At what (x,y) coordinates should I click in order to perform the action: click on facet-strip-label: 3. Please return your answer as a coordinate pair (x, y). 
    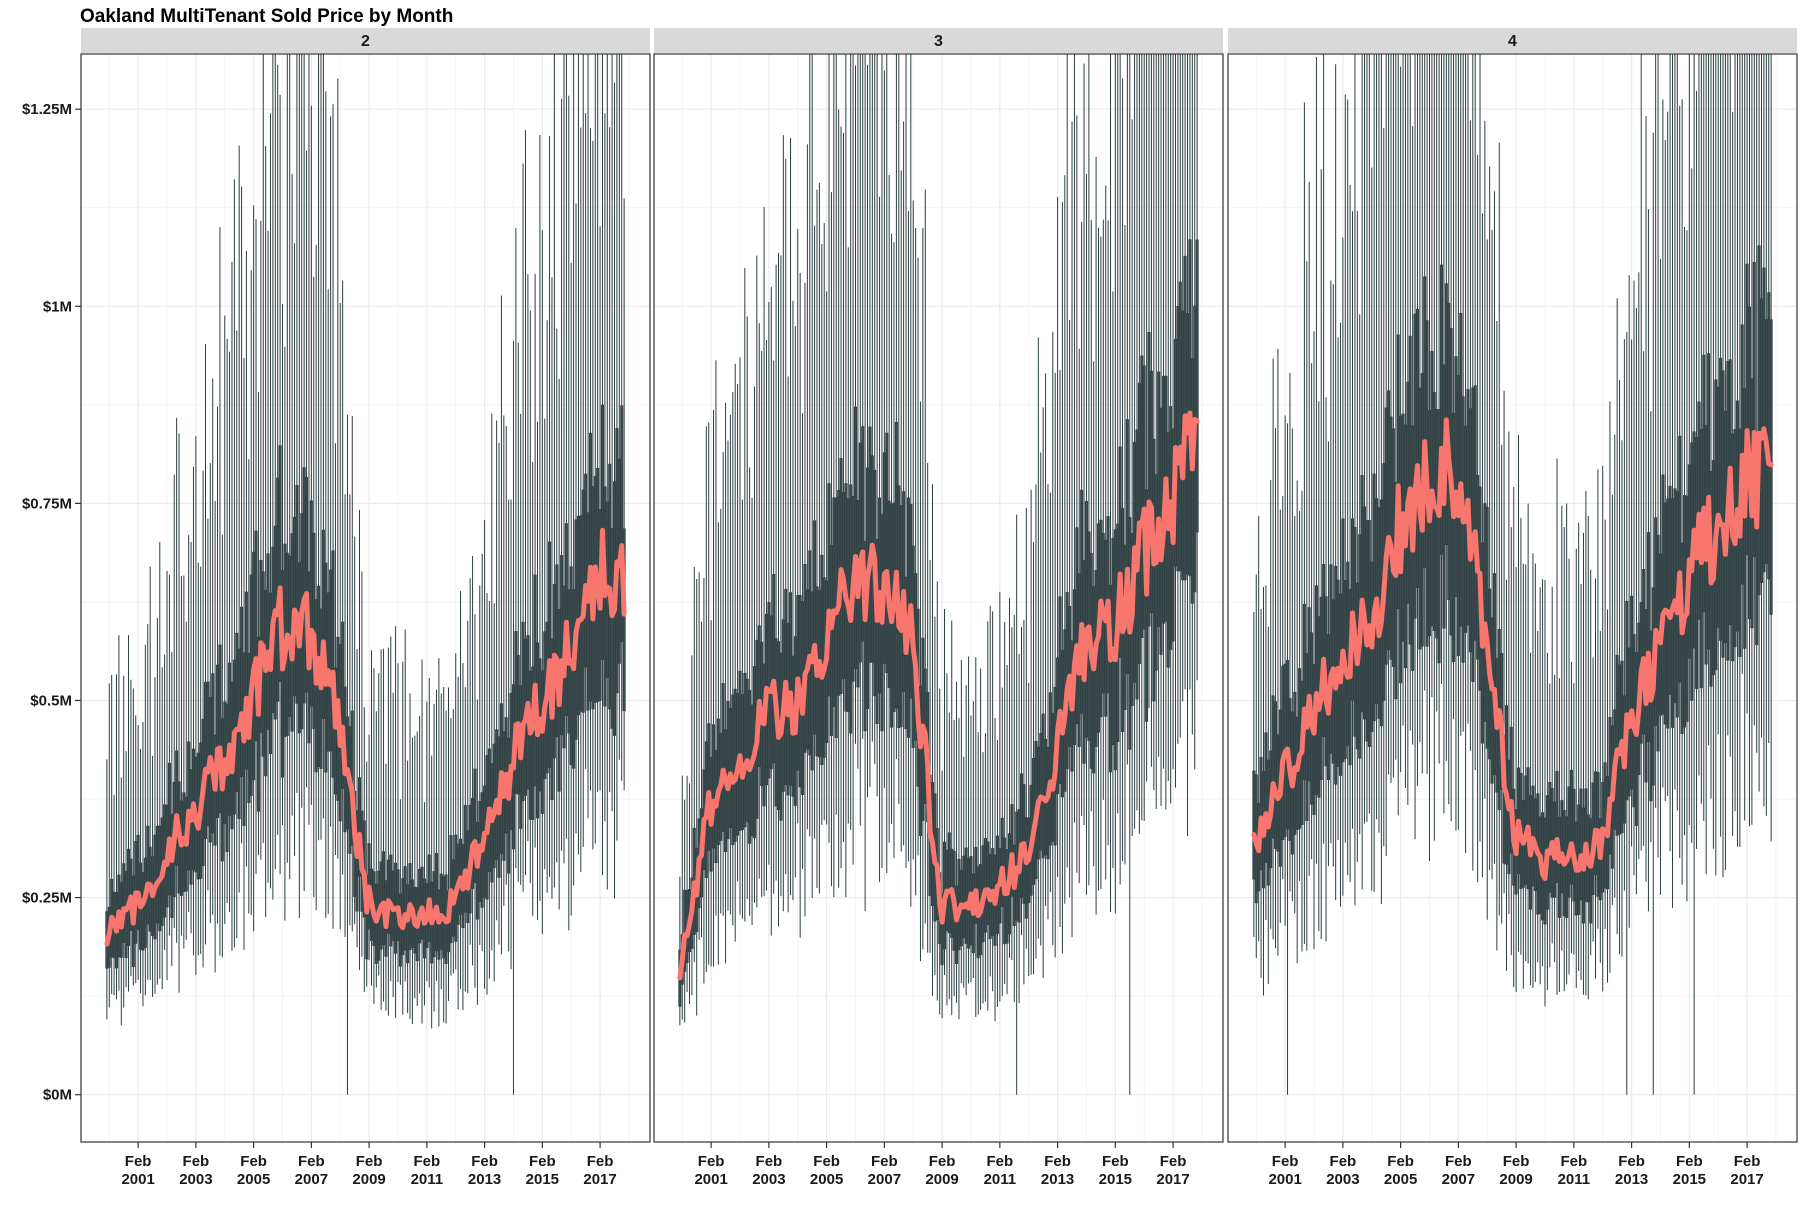
    Looking at the image, I should click on (938, 41).